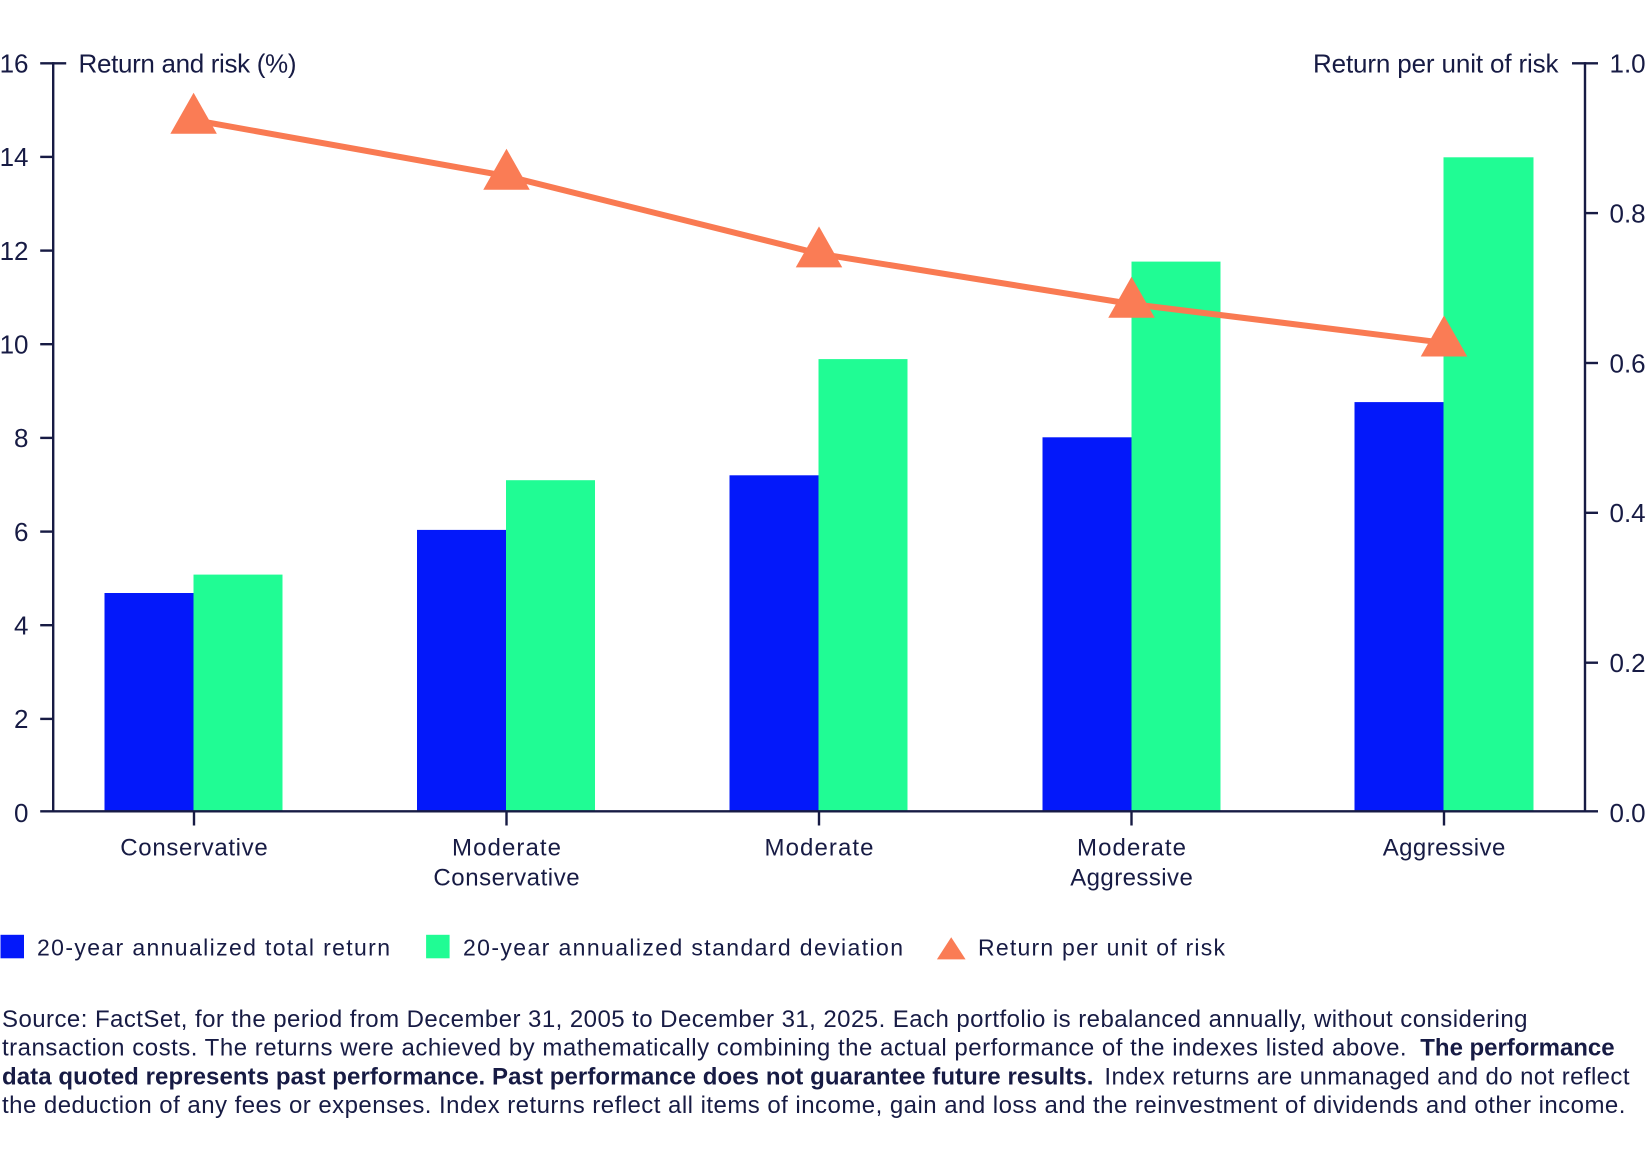 Image resolution: width=1648 pixels, height=1170 pixels. Describe the element at coordinates (14, 345) in the screenshot. I see `svg-text: 10` at that location.